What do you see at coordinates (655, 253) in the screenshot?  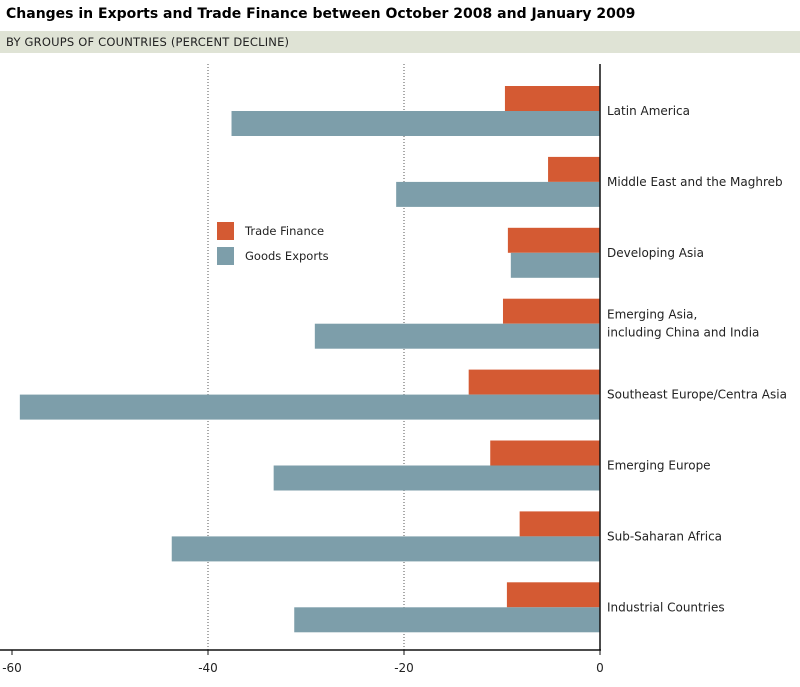 I see `category-label: Developing Asia` at bounding box center [655, 253].